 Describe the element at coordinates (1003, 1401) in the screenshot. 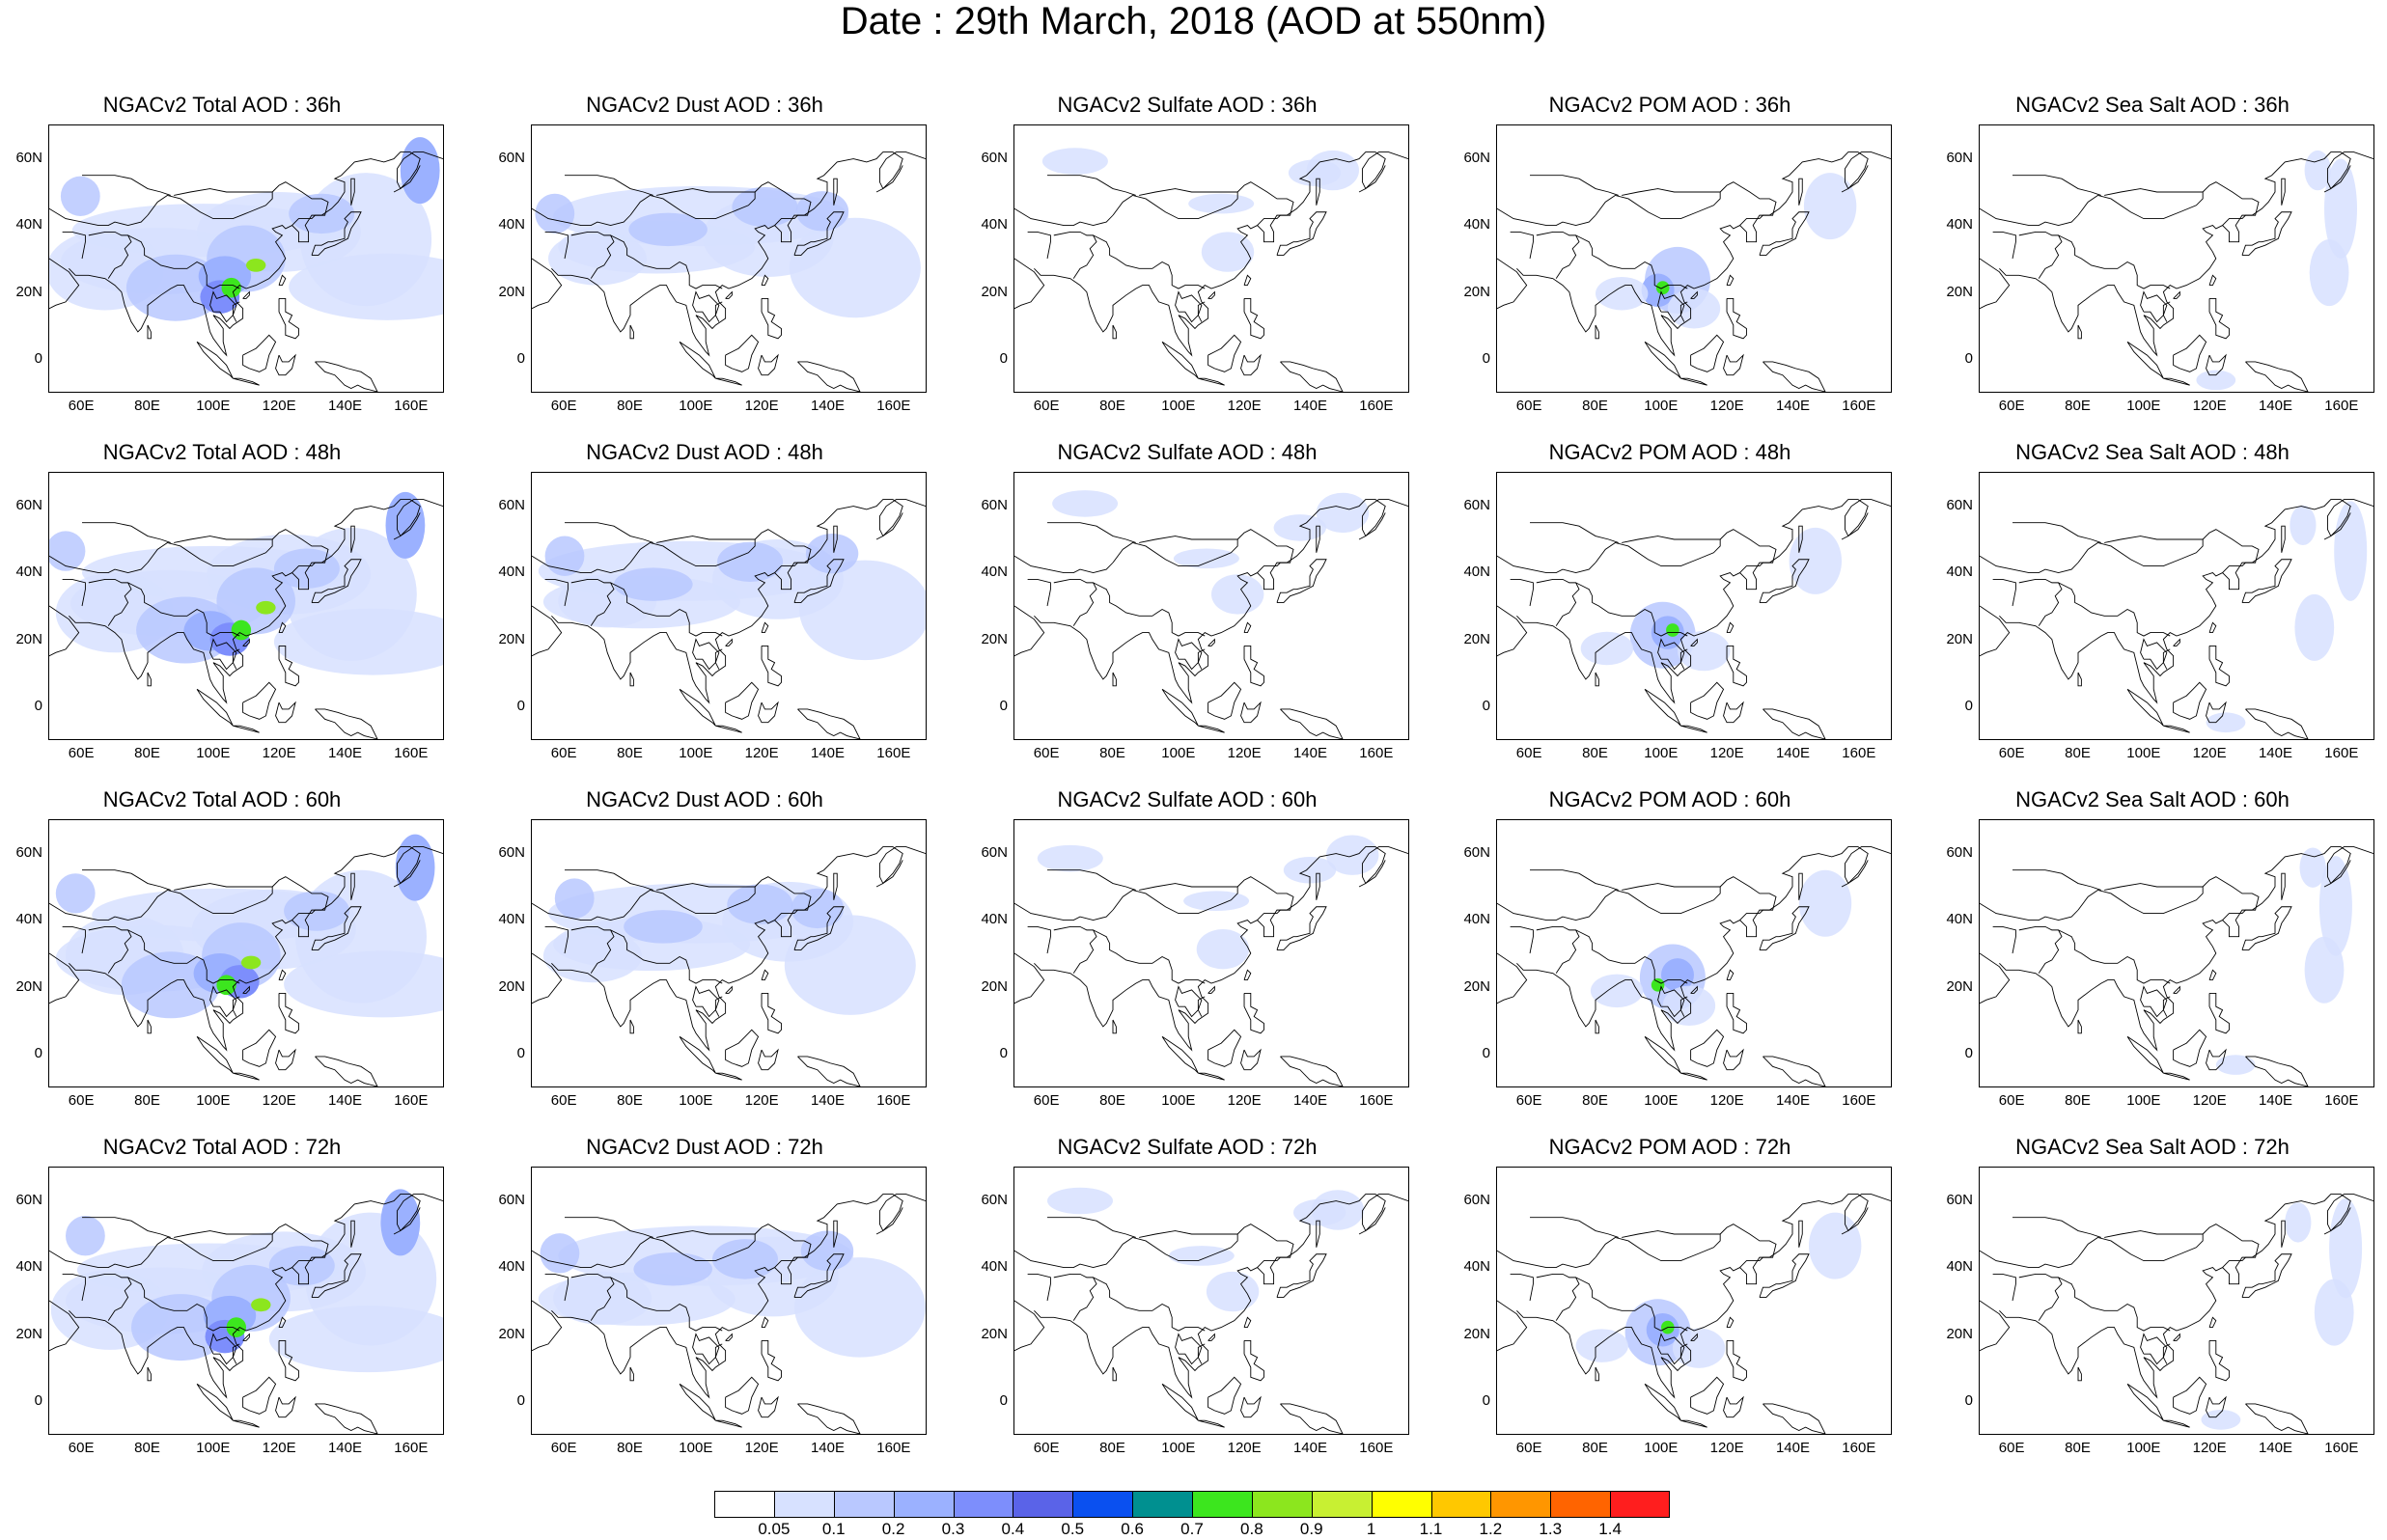

I see `y-tick-label: 0` at that location.